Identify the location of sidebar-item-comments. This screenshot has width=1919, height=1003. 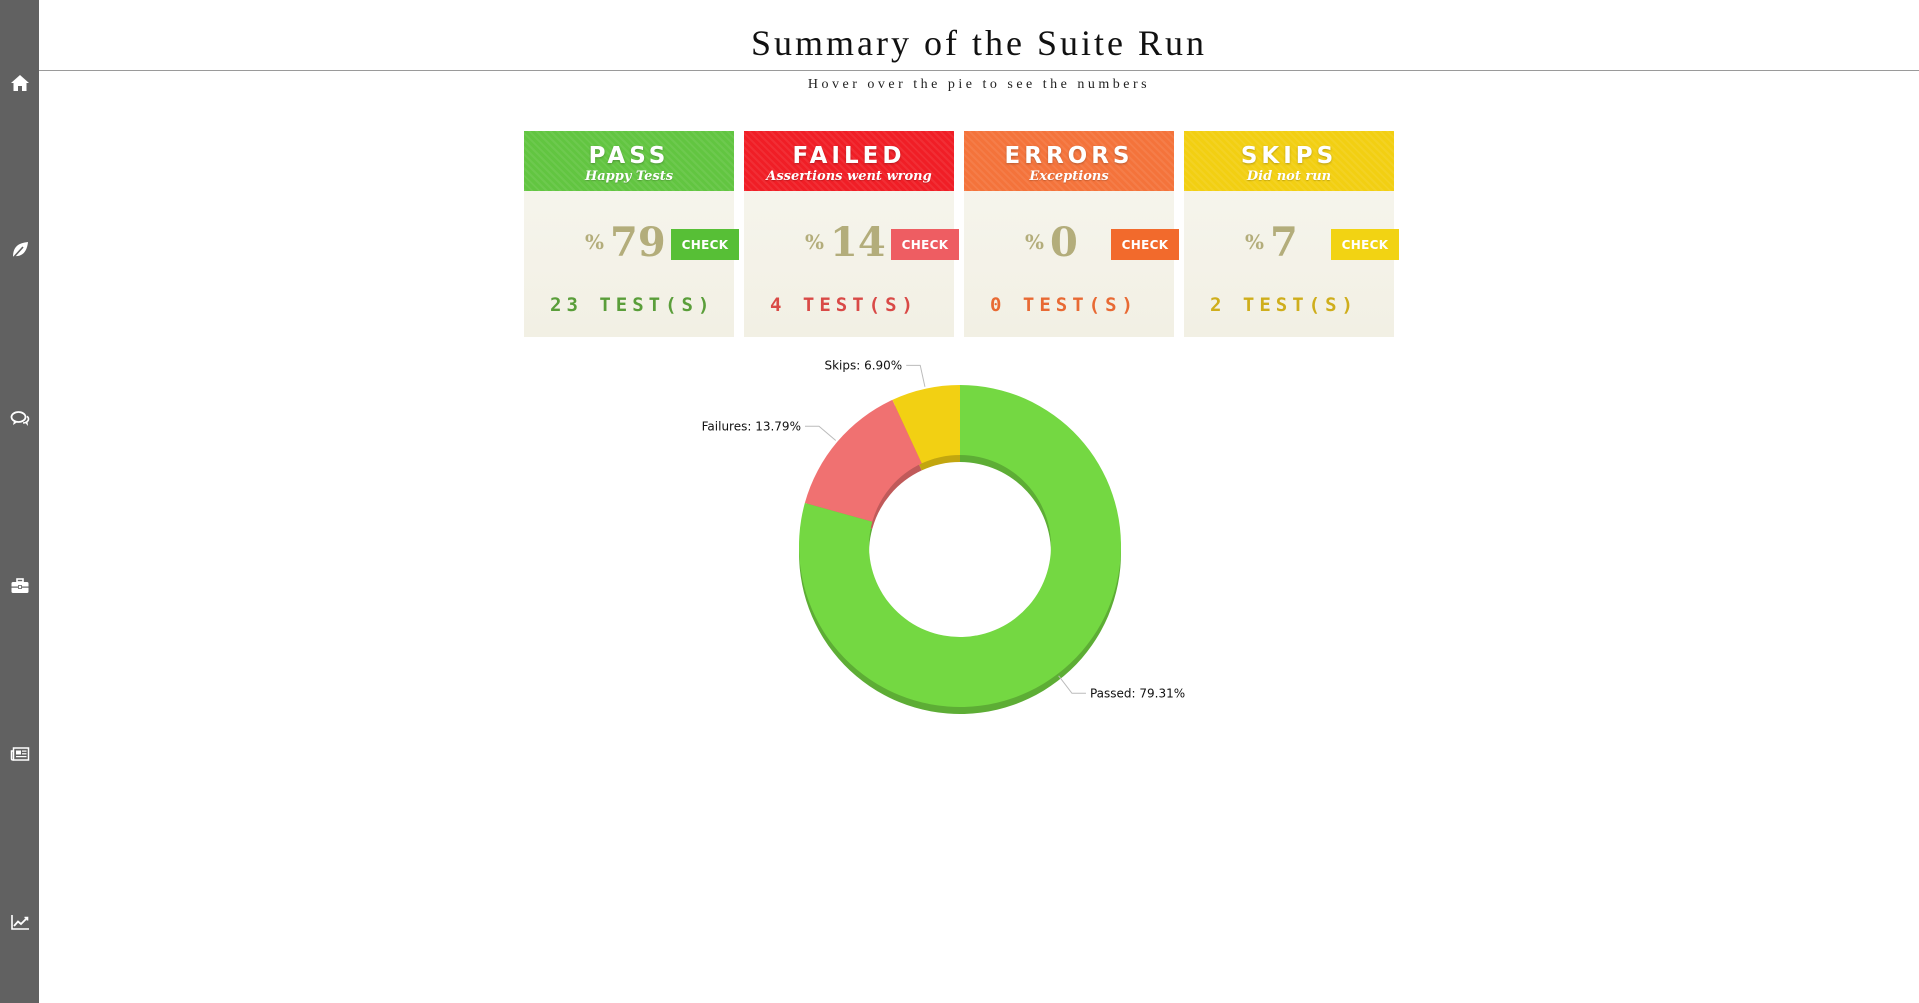
(19, 419).